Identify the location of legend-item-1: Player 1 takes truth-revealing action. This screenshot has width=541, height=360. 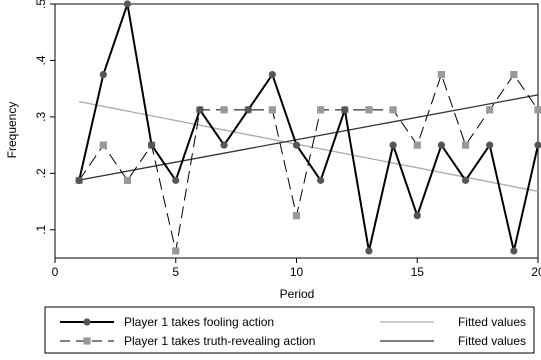
(187, 341).